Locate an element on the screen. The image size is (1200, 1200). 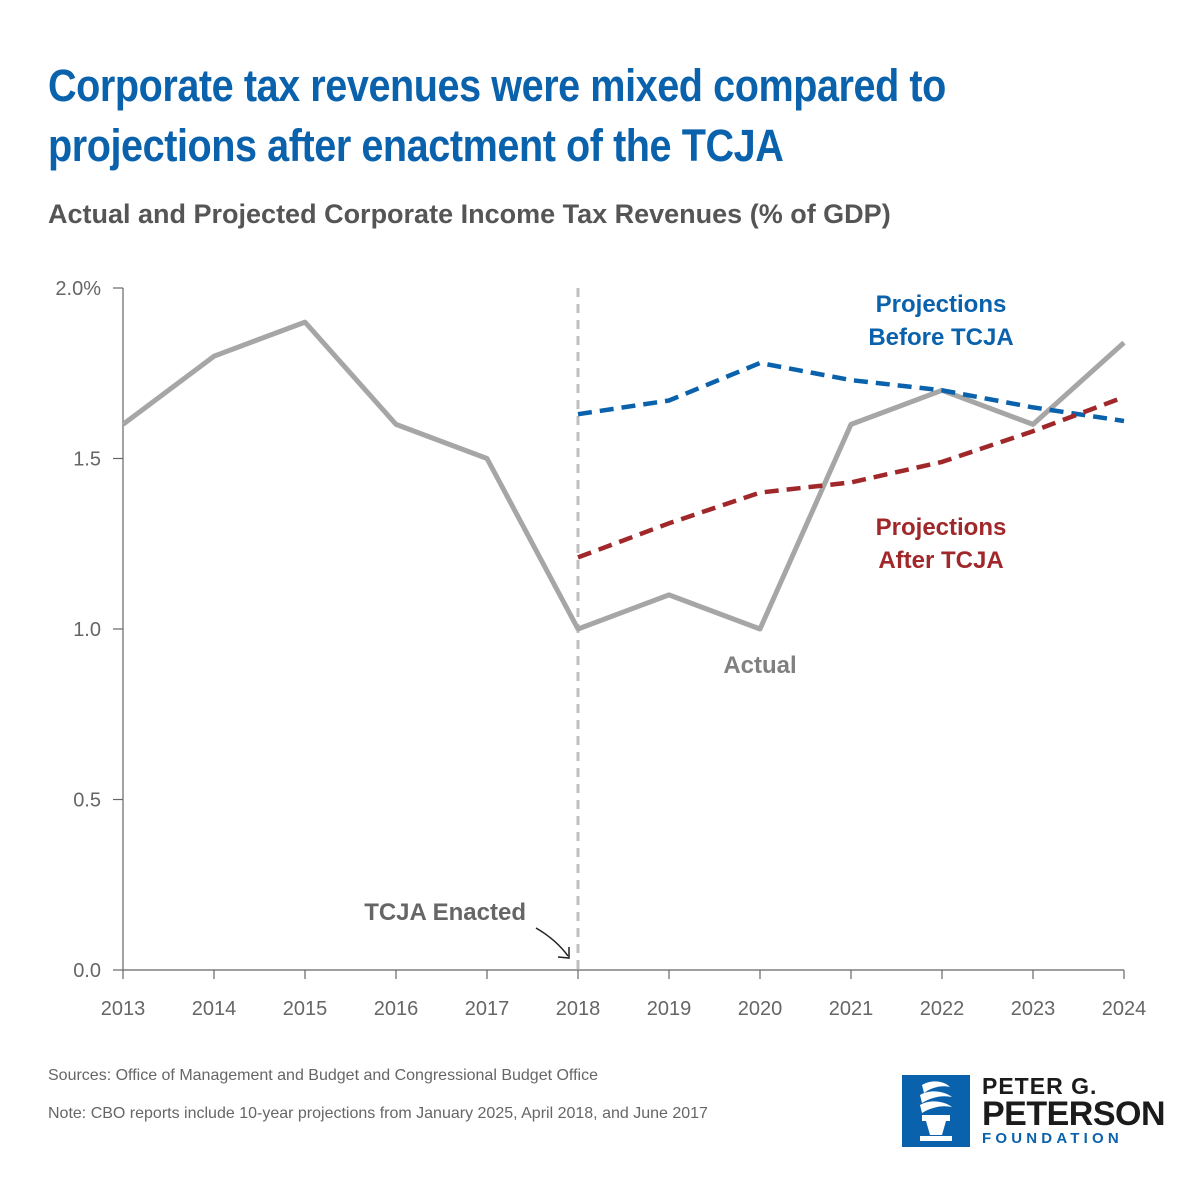
x-tick-label: 2020 is located at coordinates (760, 1009).